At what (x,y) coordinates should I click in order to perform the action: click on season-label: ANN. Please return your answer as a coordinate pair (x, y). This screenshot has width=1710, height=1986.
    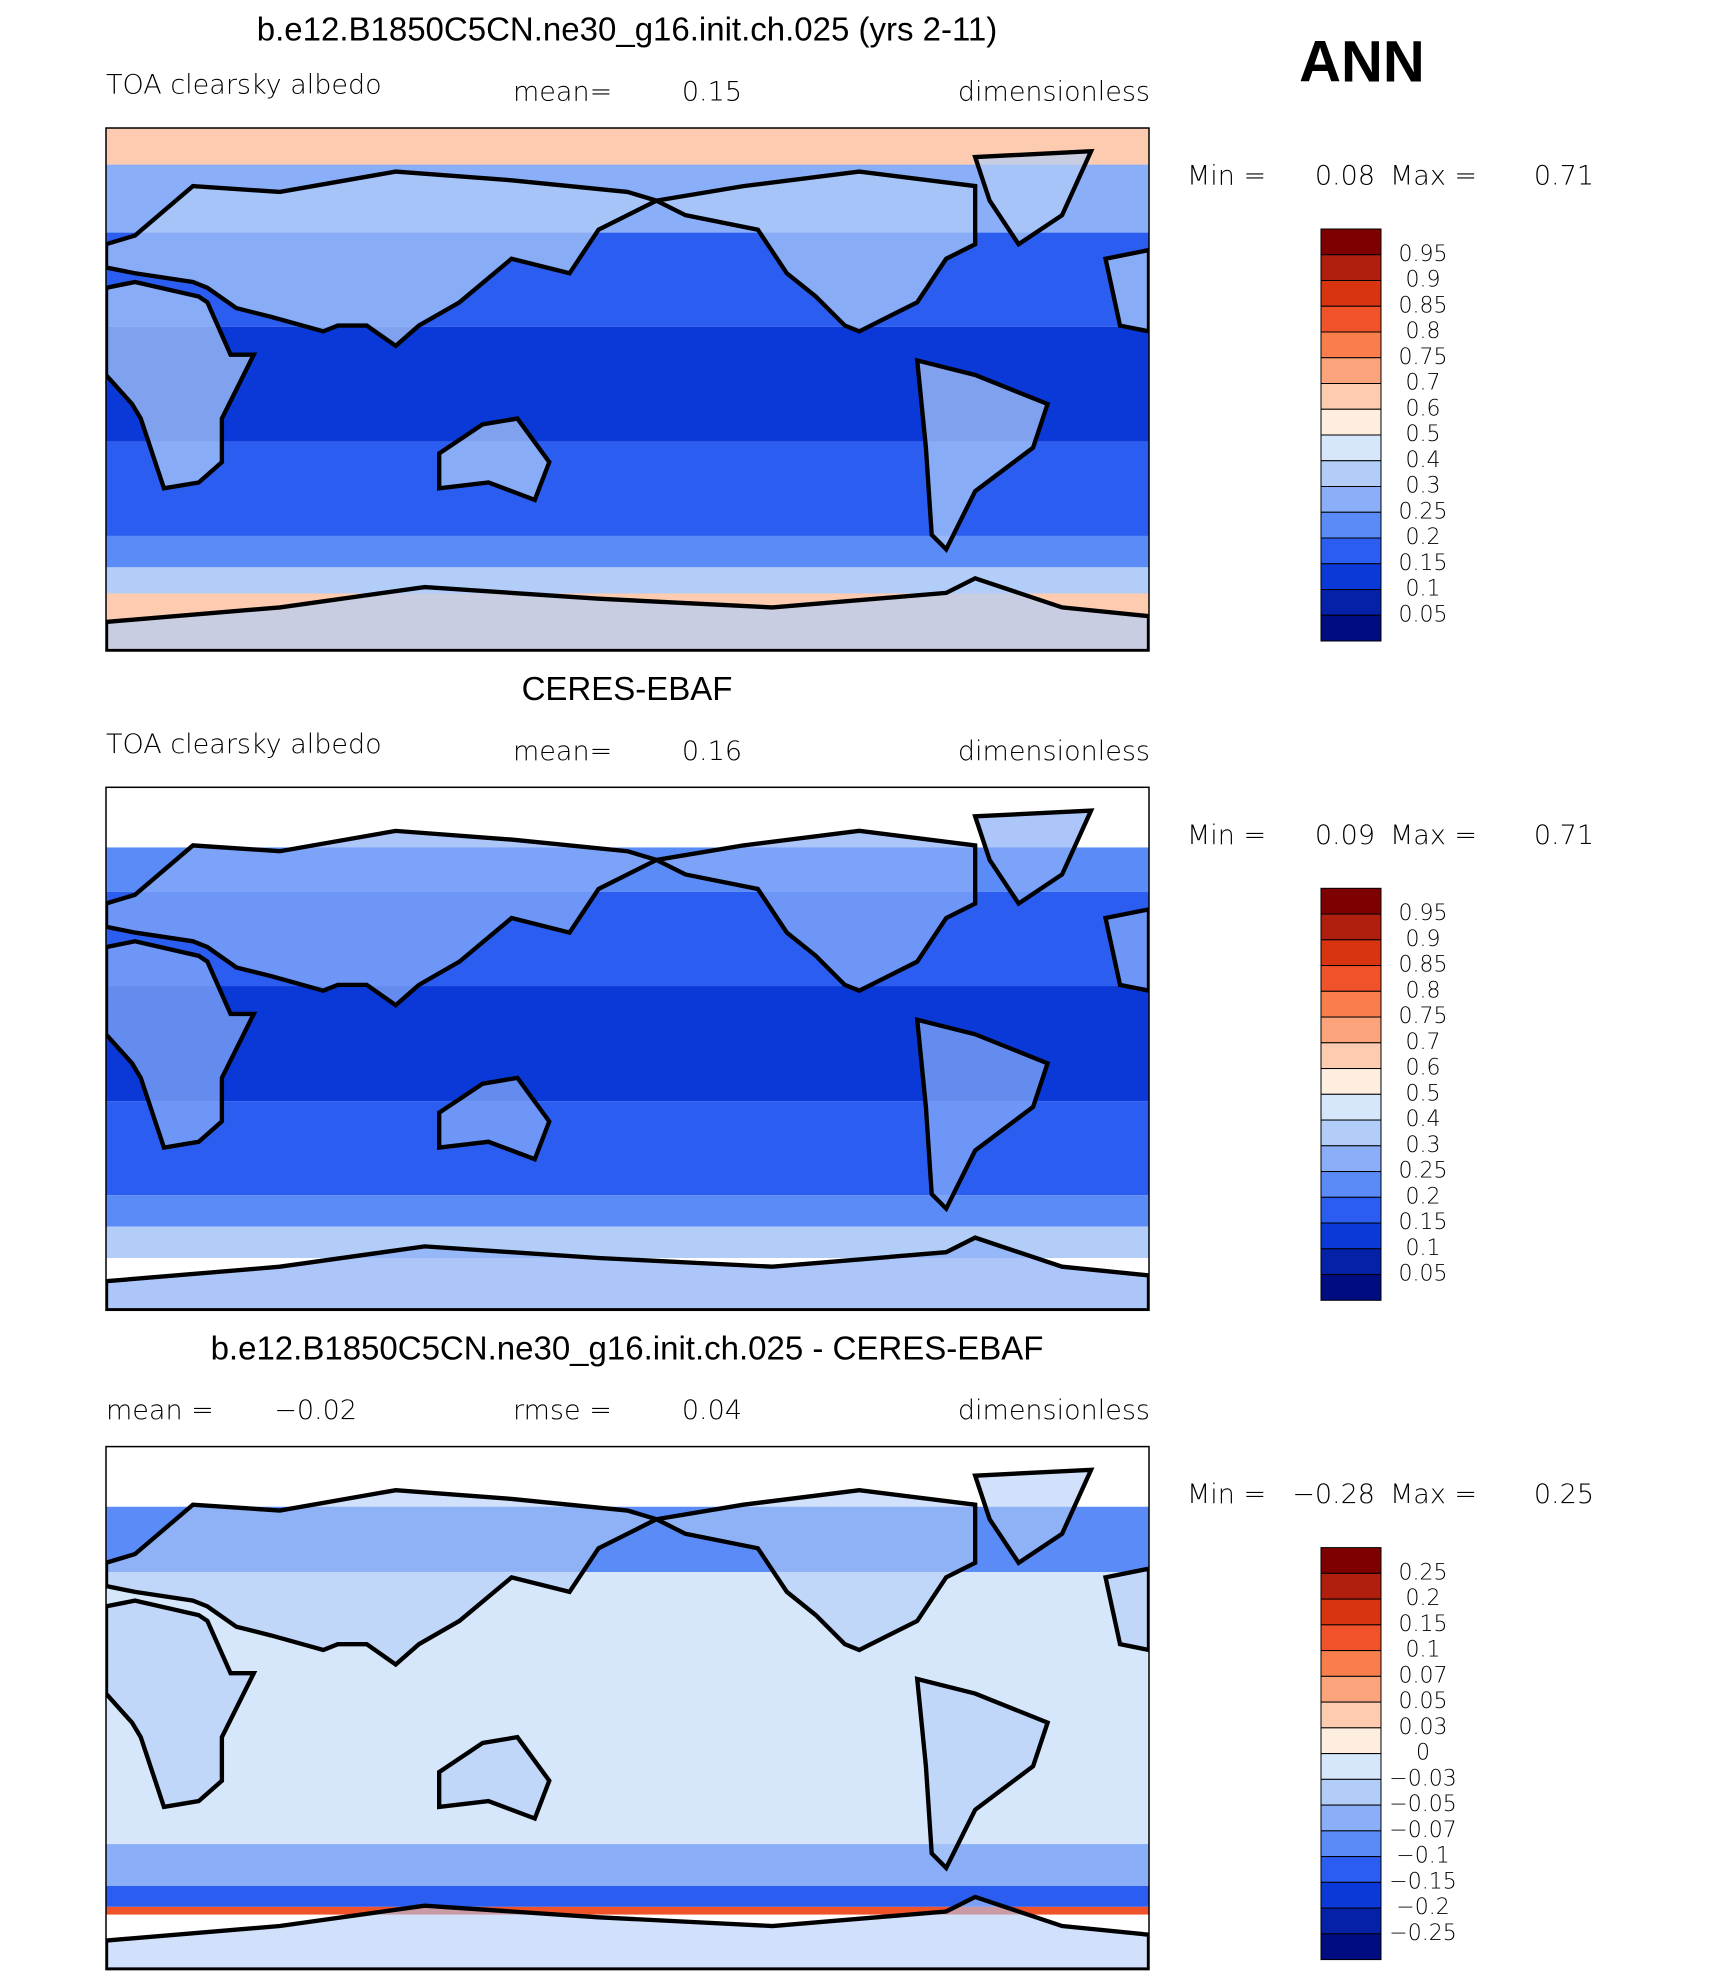
    Looking at the image, I should click on (1362, 61).